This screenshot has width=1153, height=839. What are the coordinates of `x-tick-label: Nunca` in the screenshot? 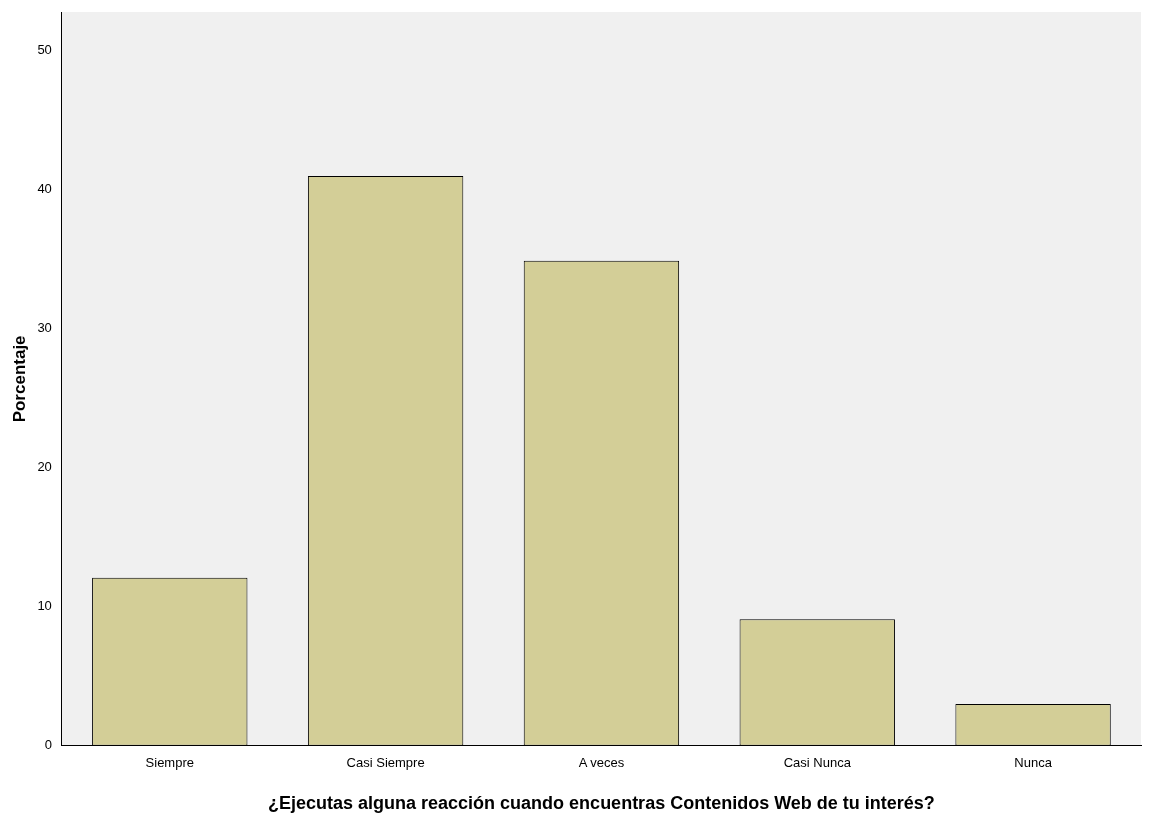 It's located at (1033, 763).